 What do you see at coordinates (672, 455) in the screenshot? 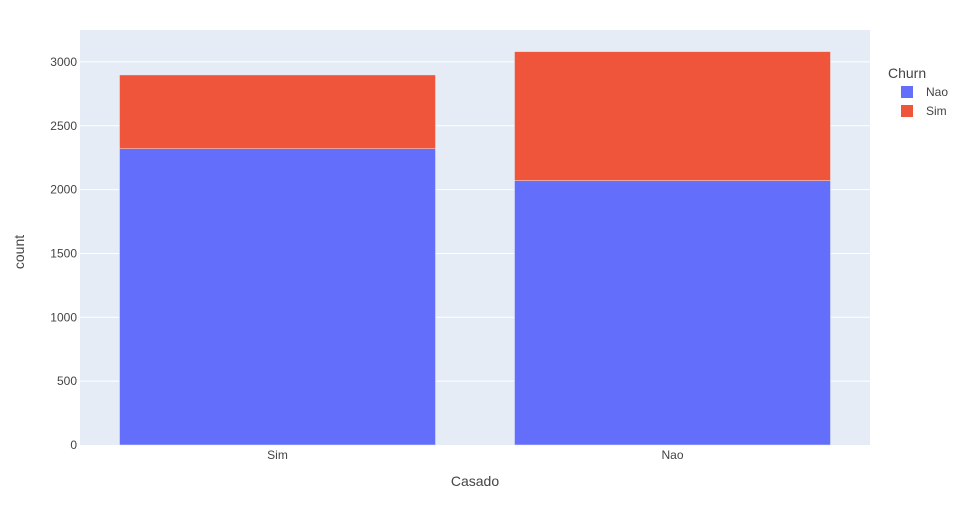
I see `x-tick-label: Nao` at bounding box center [672, 455].